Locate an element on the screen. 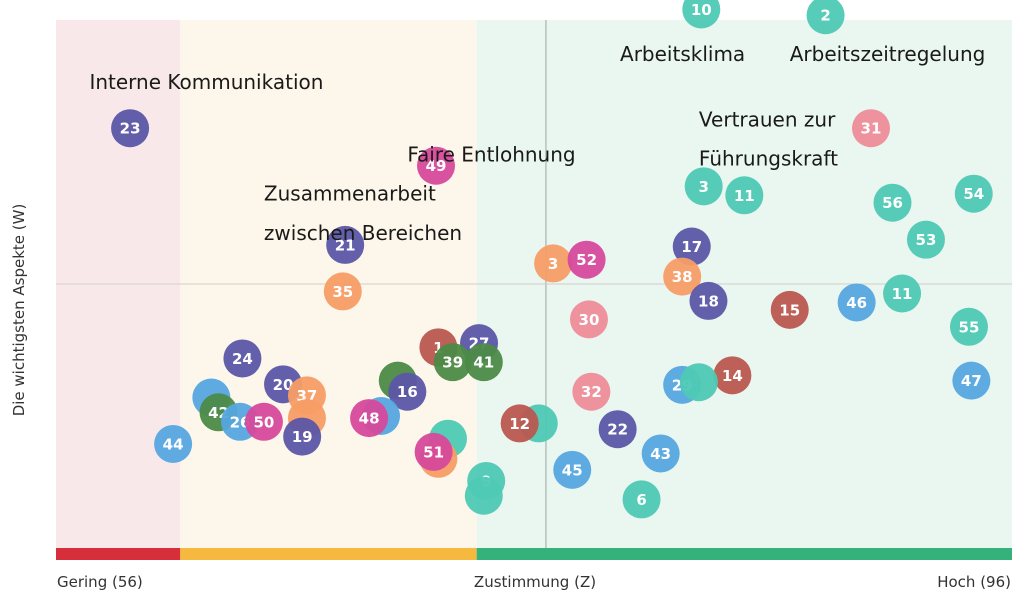 The image size is (1024, 605). bubble-label: 38 is located at coordinates (682, 277).